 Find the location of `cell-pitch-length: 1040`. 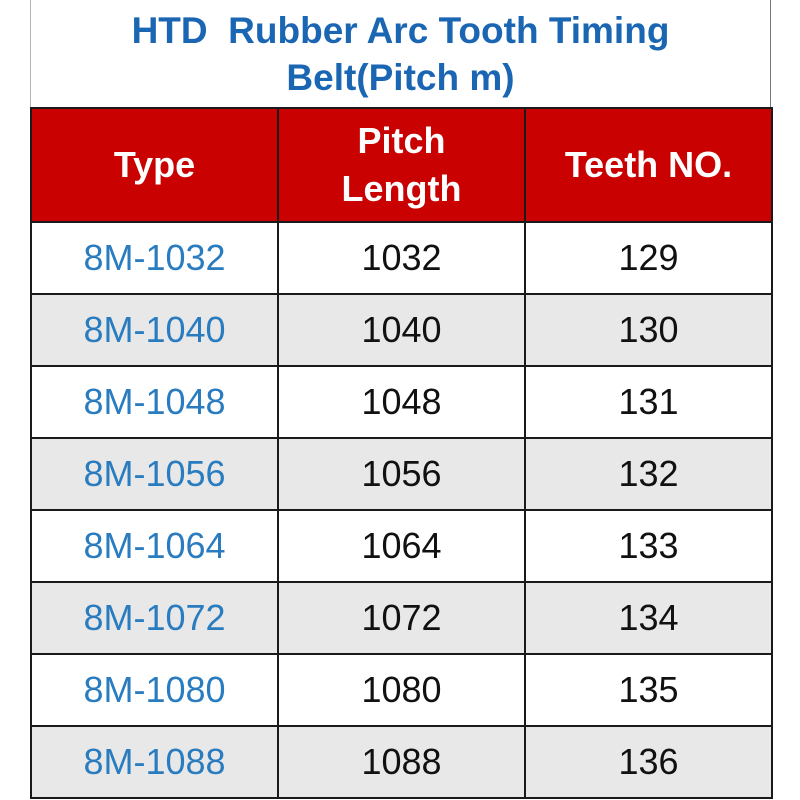

cell-pitch-length: 1040 is located at coordinates (401, 330).